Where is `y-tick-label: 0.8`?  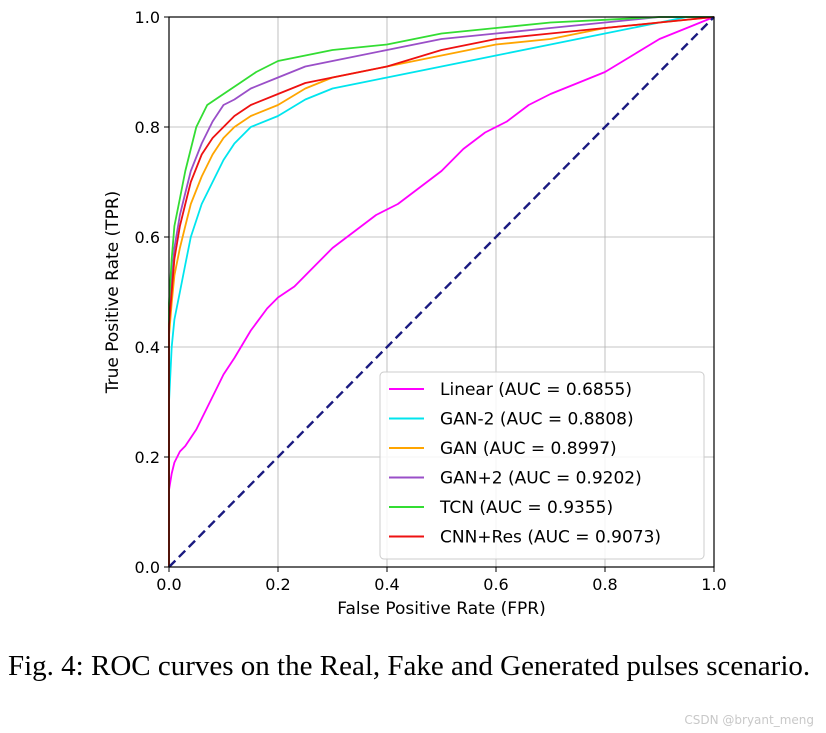
y-tick-label: 0.8 is located at coordinates (147, 127).